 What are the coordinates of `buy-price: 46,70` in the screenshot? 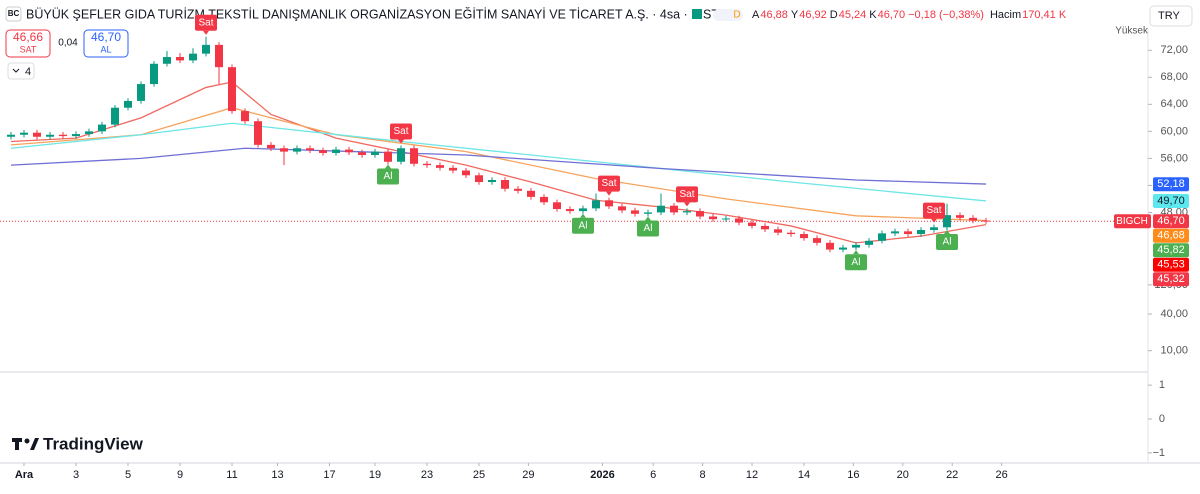 It's located at (106, 37).